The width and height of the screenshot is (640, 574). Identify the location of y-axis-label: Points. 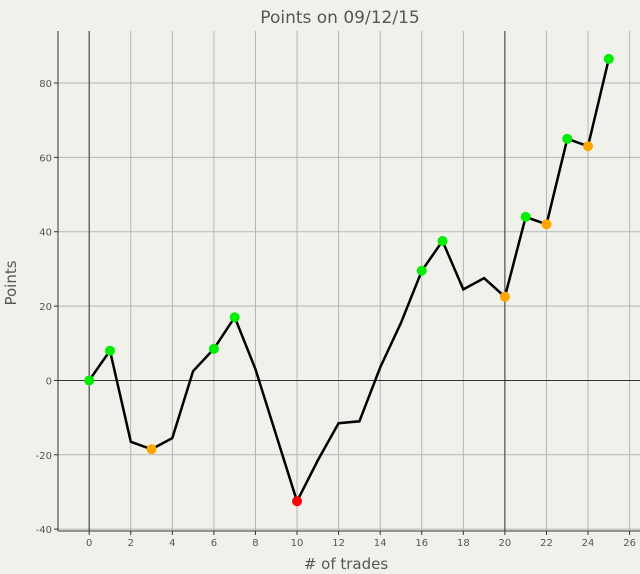
(11, 282).